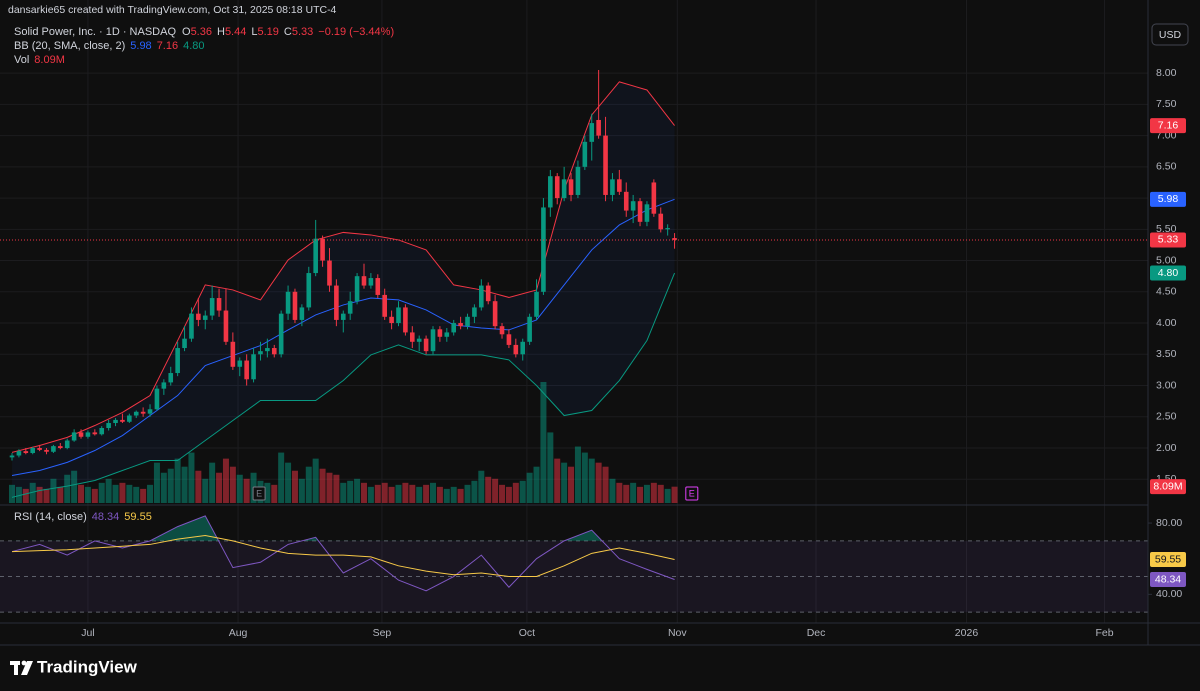 The image size is (1200, 691). Describe the element at coordinates (1168, 240) in the screenshot. I see `price-badge-label: 5.33` at that location.